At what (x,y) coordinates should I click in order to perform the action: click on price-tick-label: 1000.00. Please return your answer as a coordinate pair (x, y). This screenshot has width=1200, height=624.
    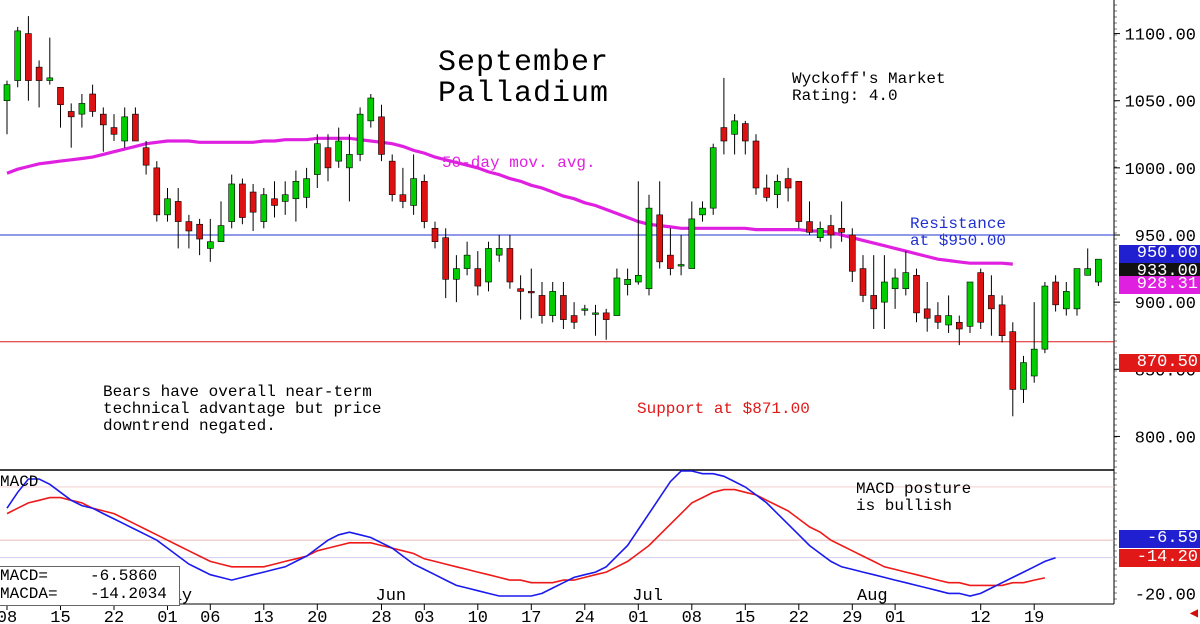
    Looking at the image, I should click on (1160, 170).